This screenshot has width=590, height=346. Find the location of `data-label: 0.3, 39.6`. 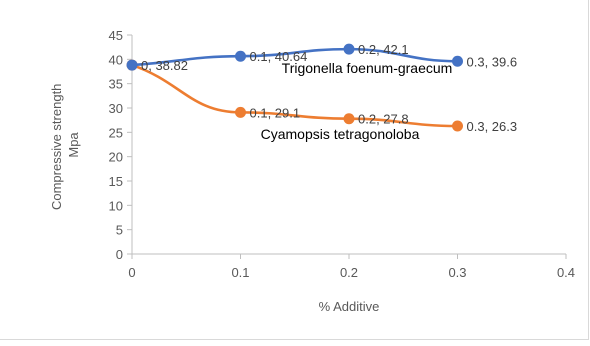

data-label: 0.3, 39.6 is located at coordinates (492, 61).